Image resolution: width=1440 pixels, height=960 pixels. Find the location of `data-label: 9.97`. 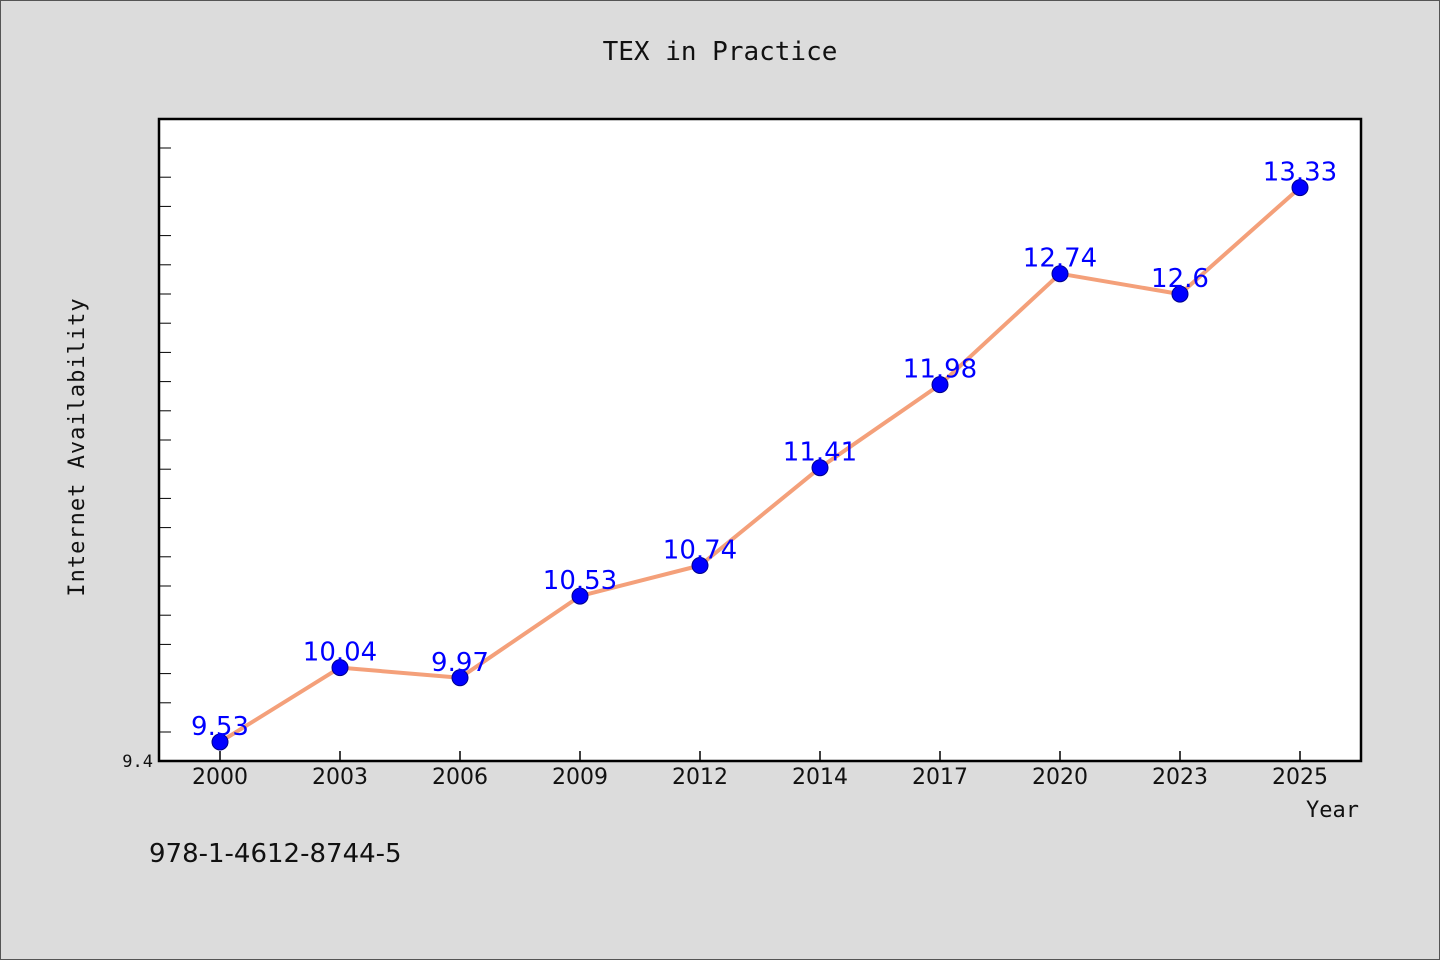

data-label: 9.97 is located at coordinates (460, 663).